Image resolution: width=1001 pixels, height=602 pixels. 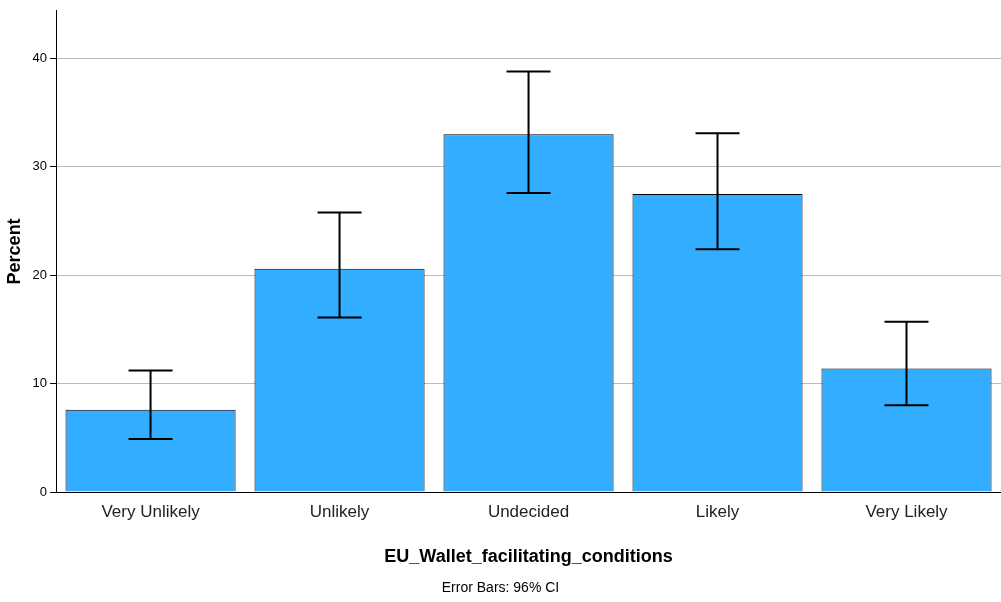 What do you see at coordinates (500, 587) in the screenshot?
I see `text: Error Bars: 96% CI` at bounding box center [500, 587].